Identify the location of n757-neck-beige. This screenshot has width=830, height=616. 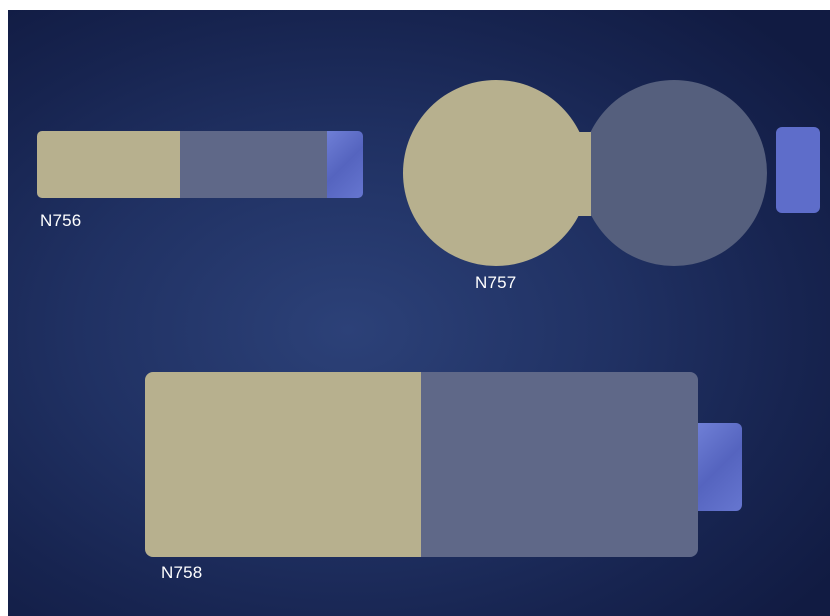
(583, 174).